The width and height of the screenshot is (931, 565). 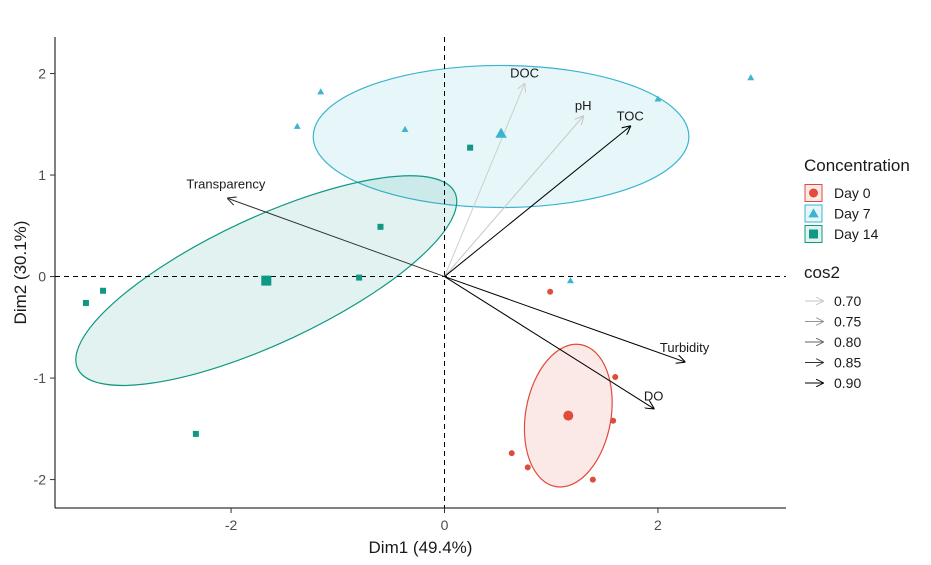 I want to click on arrow-turbidity, so click(x=564, y=319).